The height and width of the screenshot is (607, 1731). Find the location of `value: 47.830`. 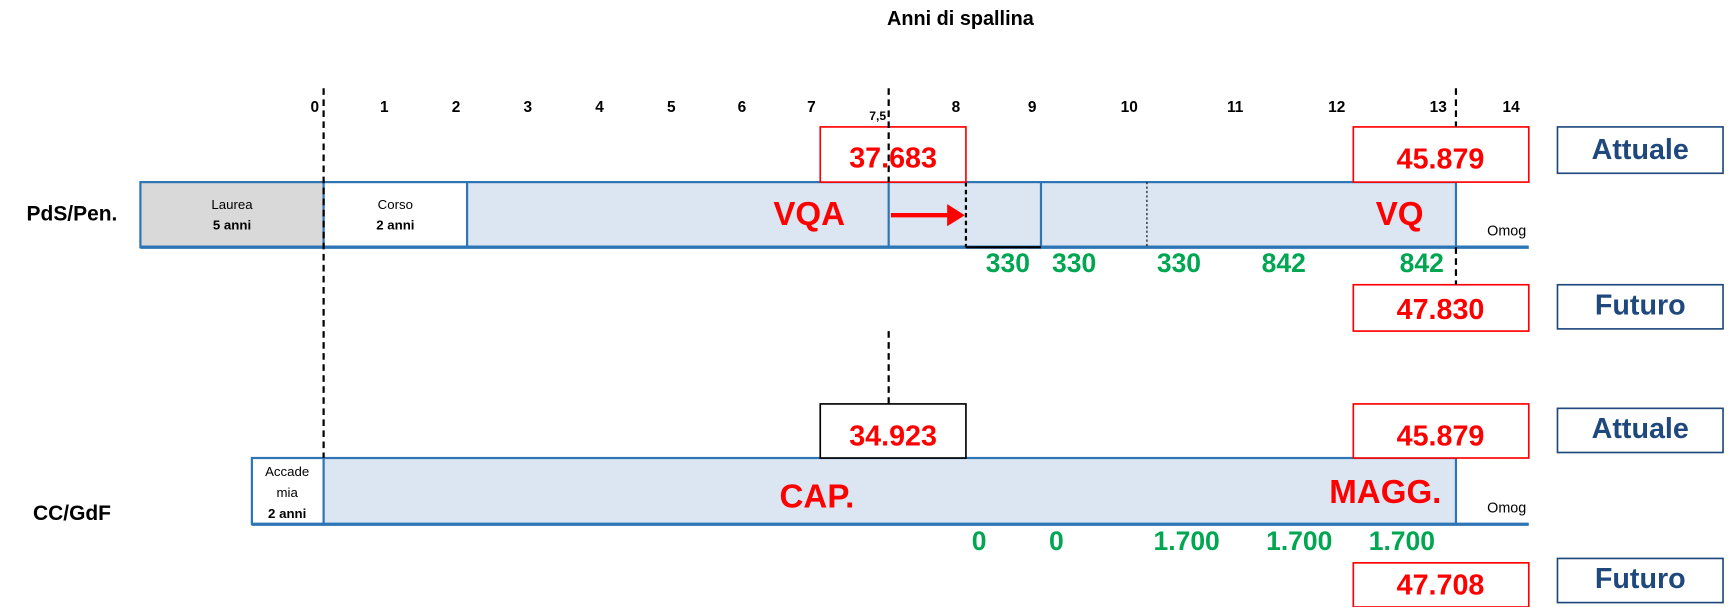

value: 47.830 is located at coordinates (1441, 310).